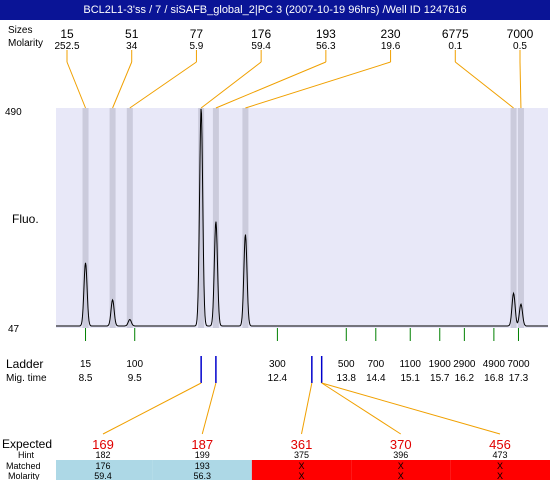 This screenshot has width=550, height=480. Describe the element at coordinates (411, 378) in the screenshot. I see `ladder-time-label: 15.1` at that location.